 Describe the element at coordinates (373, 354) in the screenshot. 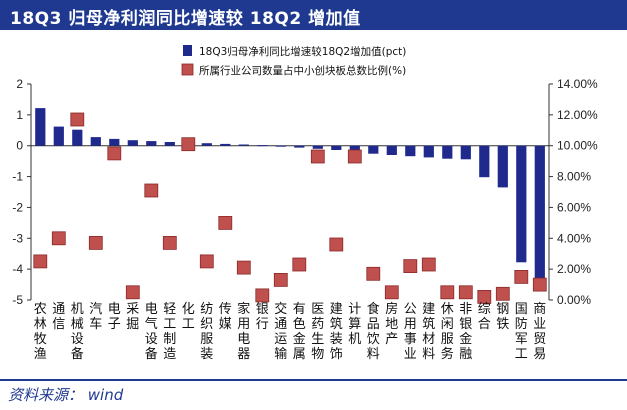

I see `category-char: 料` at that location.